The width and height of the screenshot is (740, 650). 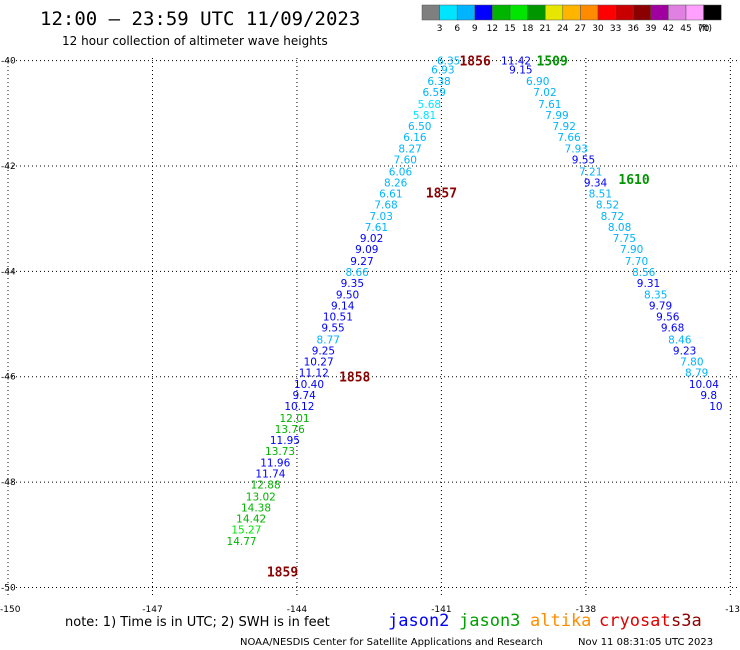 What do you see at coordinates (648, 284) in the screenshot?
I see `wave-height-point: 9.31` at bounding box center [648, 284].